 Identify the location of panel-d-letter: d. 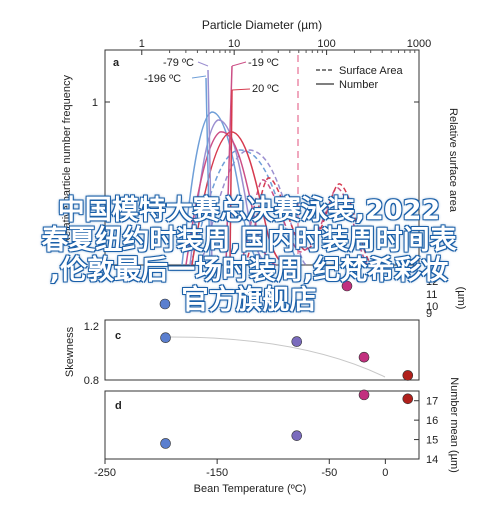
(118, 406).